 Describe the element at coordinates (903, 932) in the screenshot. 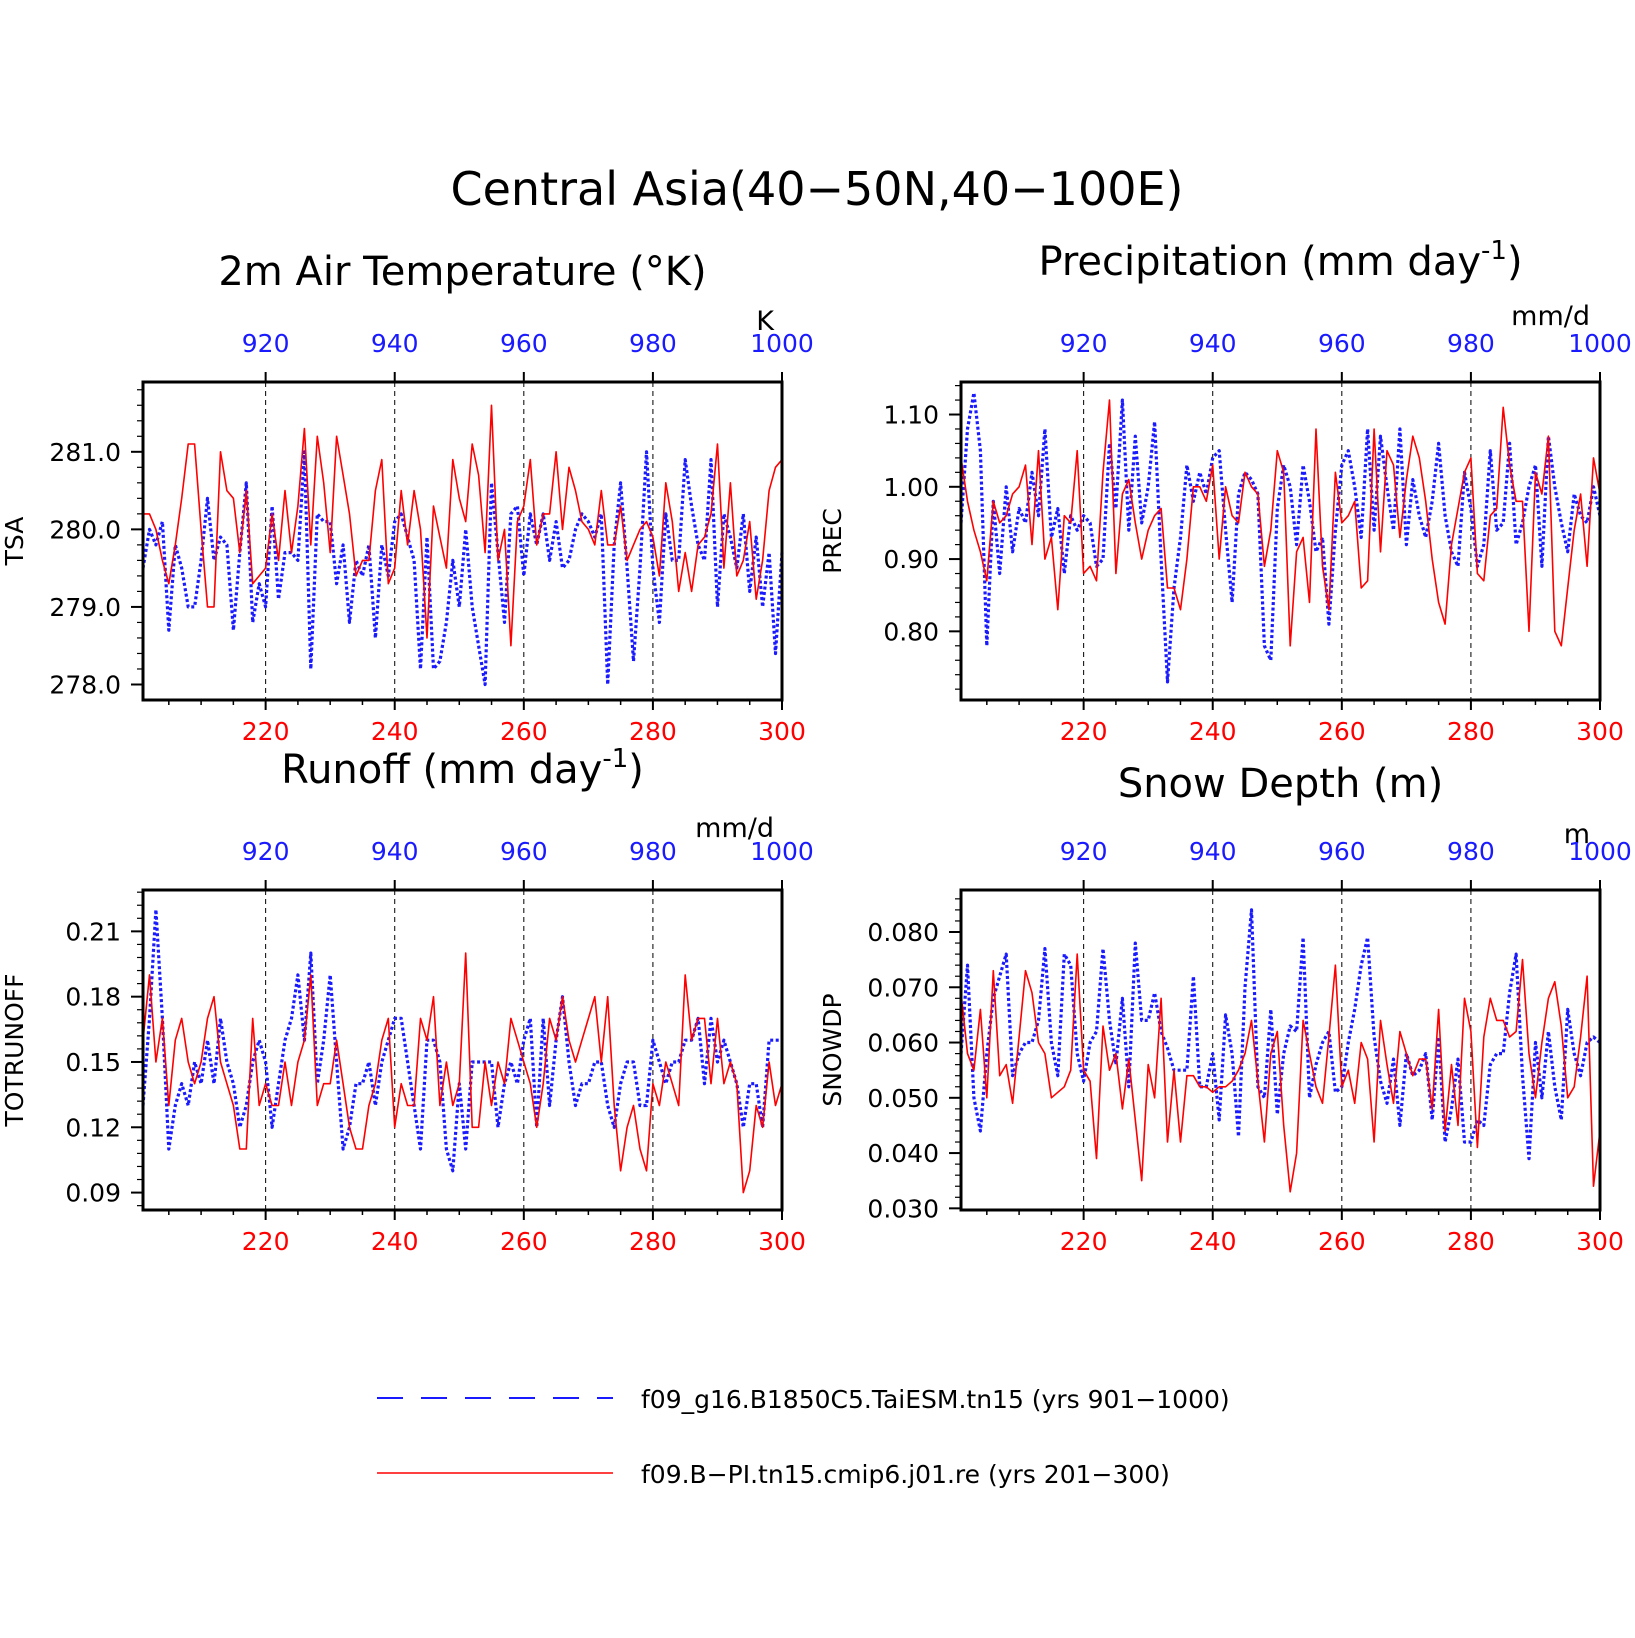

I see `y-tick-label-3-5: 0.080` at that location.